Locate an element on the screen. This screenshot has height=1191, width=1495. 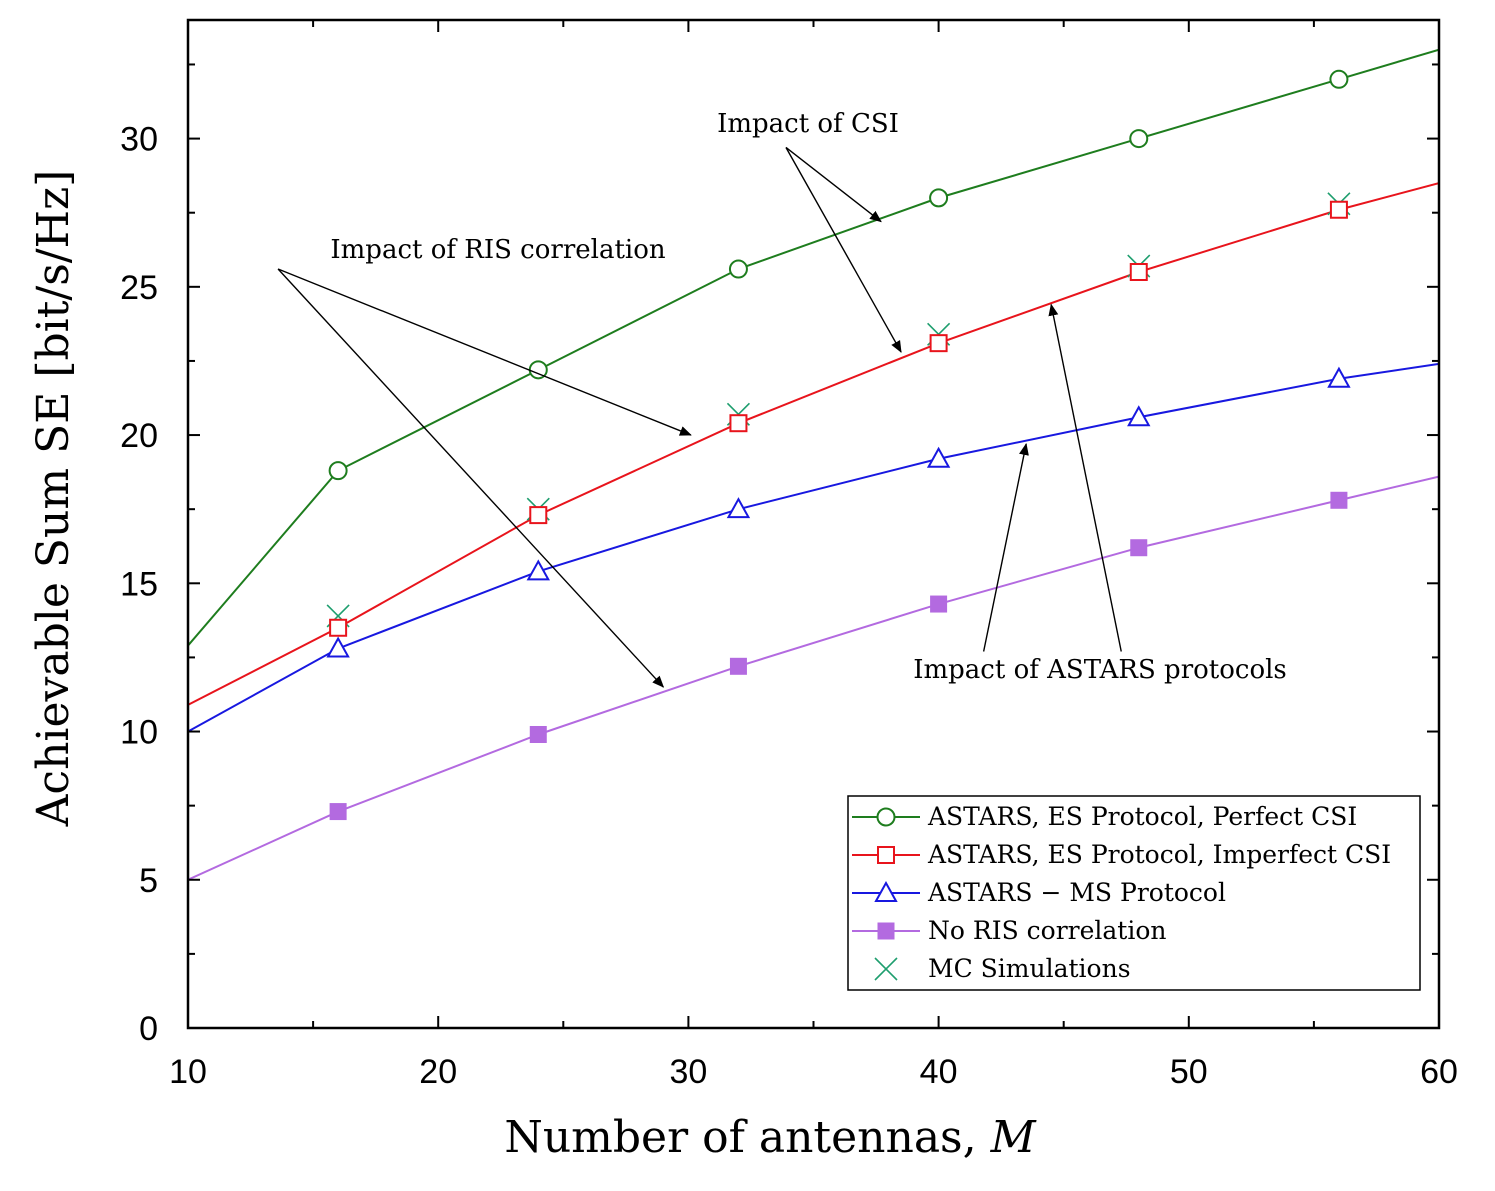
y-tick-label-15: 15 is located at coordinates (139, 584).